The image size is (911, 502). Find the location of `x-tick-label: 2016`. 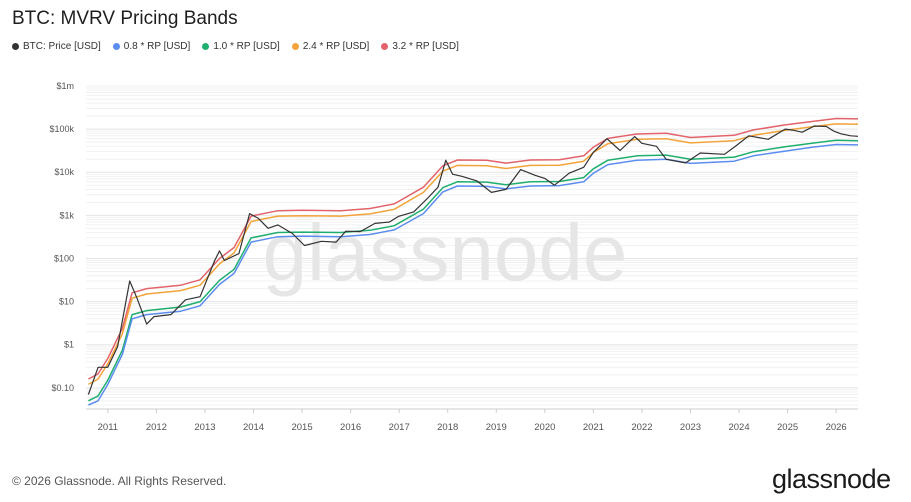

x-tick-label: 2016 is located at coordinates (350, 427).